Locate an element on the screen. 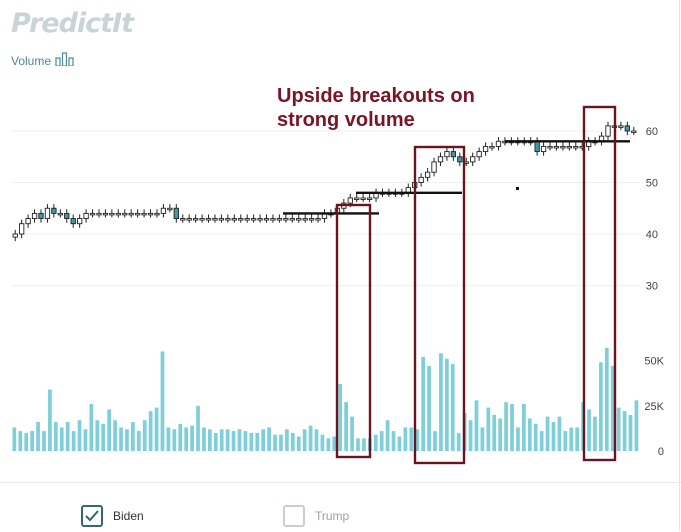 This screenshot has width=681, height=532. volume-label: Volume is located at coordinates (31, 60).